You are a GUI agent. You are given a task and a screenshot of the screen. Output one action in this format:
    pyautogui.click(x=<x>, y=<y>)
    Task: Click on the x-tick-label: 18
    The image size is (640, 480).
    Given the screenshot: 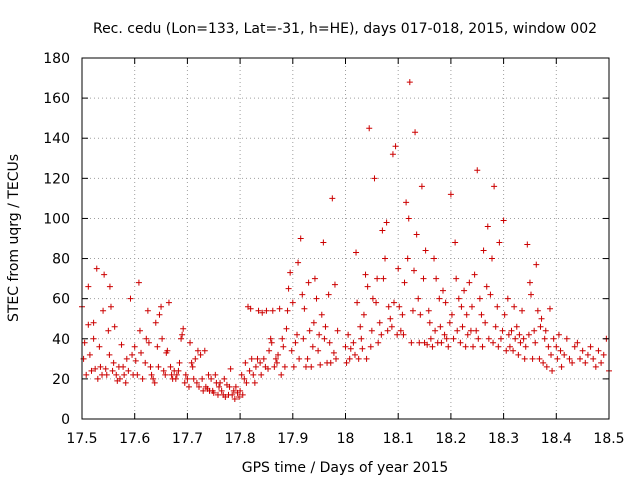 What is the action you would take?
    pyautogui.click(x=346, y=439)
    